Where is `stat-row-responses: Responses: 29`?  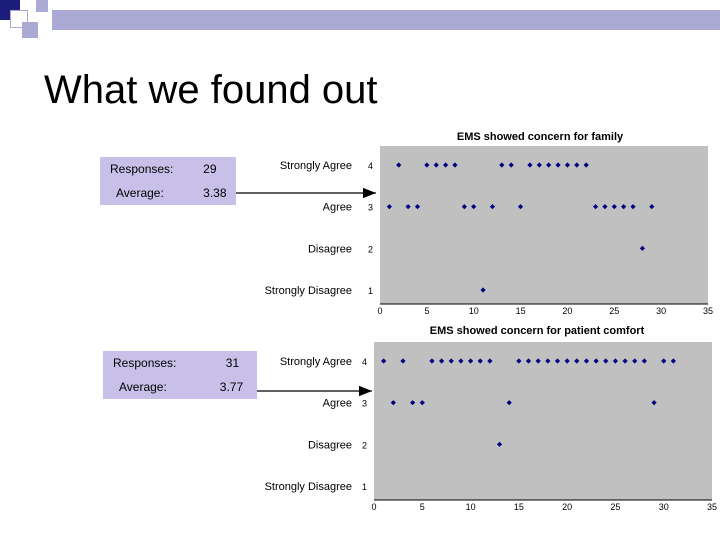 stat-row-responses: Responses: 29 is located at coordinates (168, 169).